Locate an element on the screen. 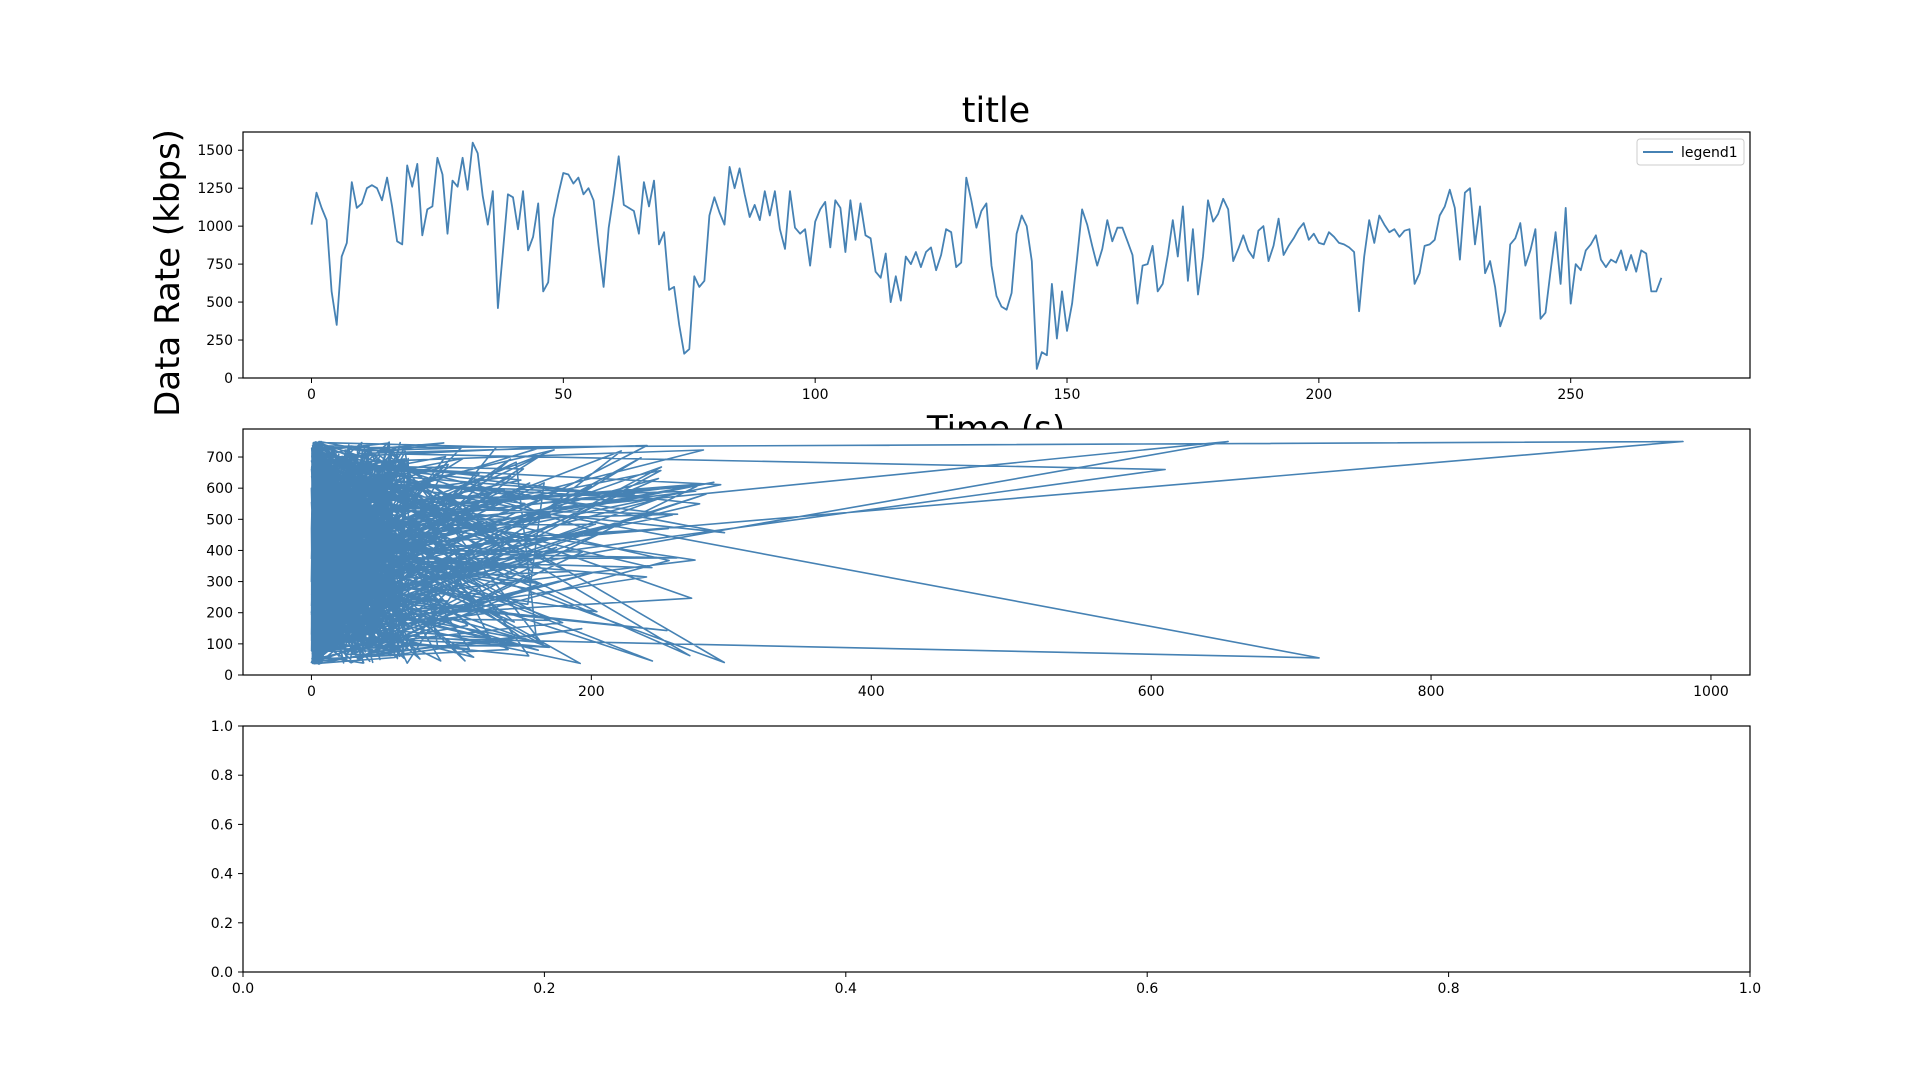 This screenshot has height=1080, width=1920. x-tick-label: 50 is located at coordinates (563, 395).